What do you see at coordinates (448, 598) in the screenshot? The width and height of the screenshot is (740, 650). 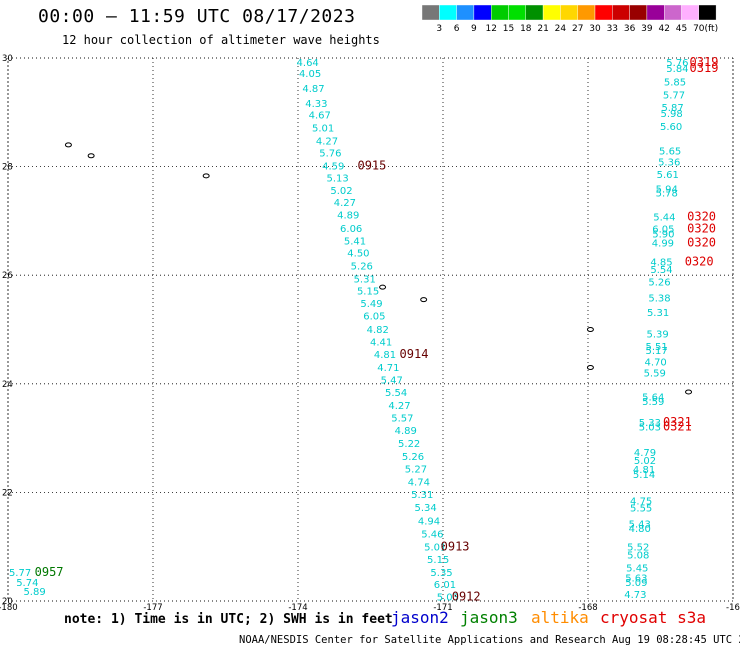 I see `wave-height-value: 5.03` at bounding box center [448, 598].